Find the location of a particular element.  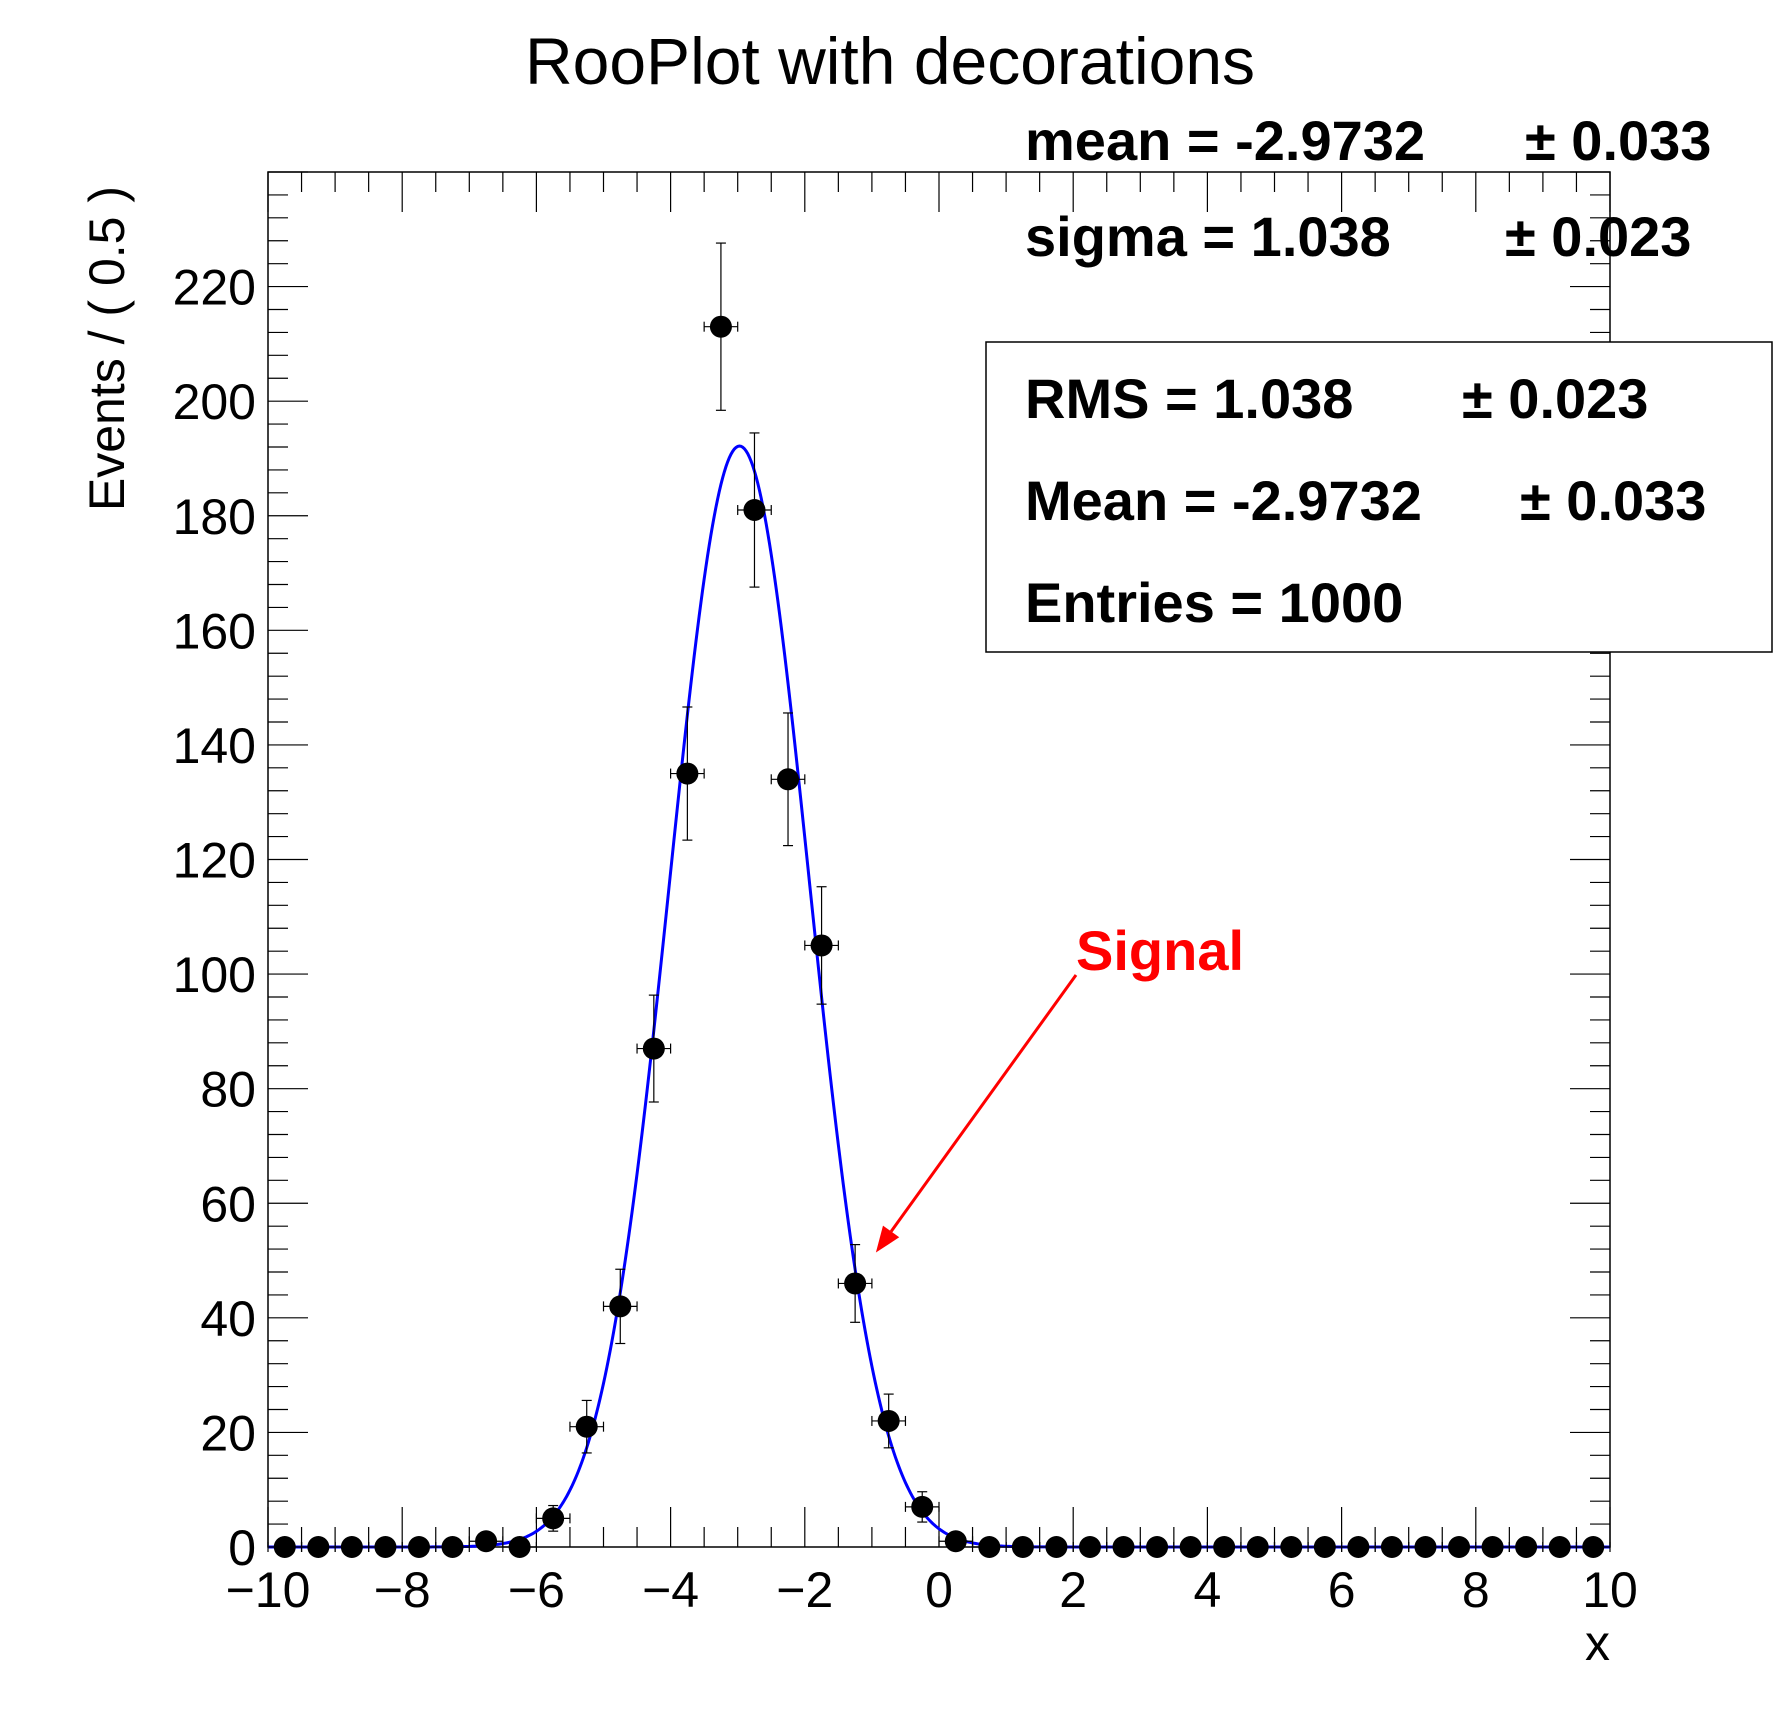

x-tick-label: 4 is located at coordinates (1207, 1590).